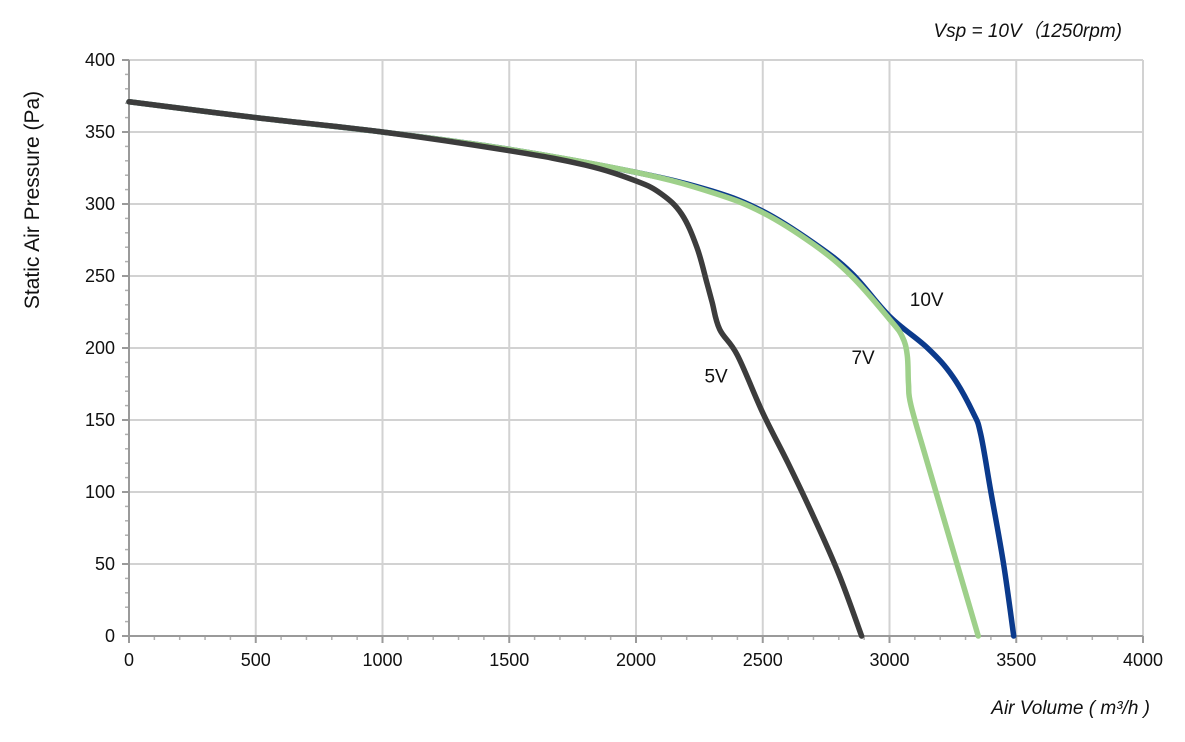 Image resolution: width=1185 pixels, height=742 pixels. Describe the element at coordinates (100, 204) in the screenshot. I see `y-tick-label: 300` at that location.